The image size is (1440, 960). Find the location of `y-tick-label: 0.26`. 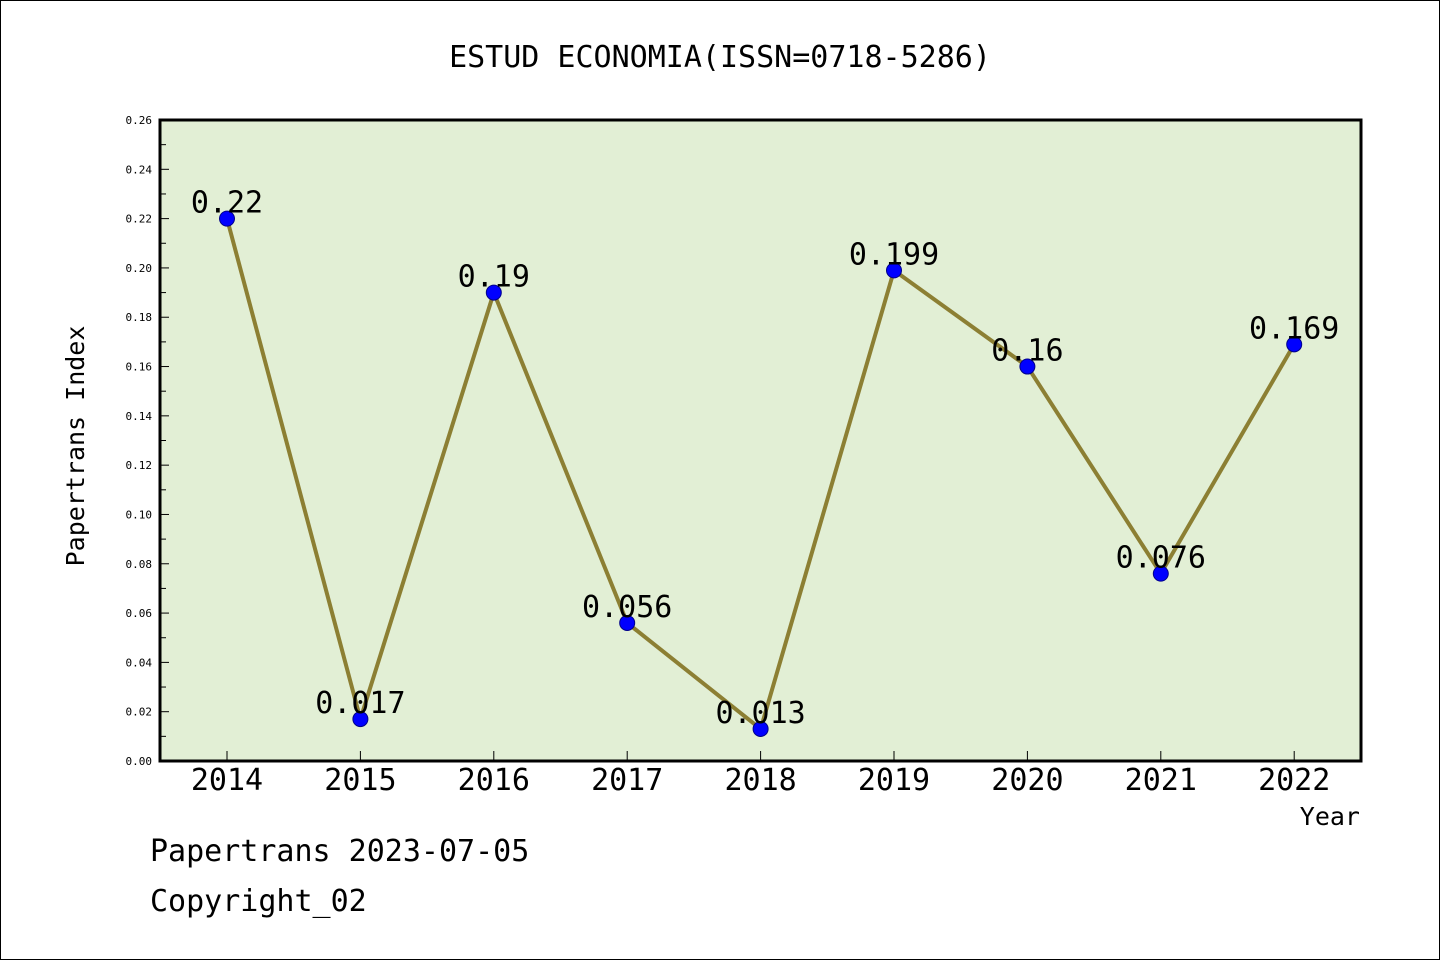

y-tick-label: 0.26 is located at coordinates (139, 120).